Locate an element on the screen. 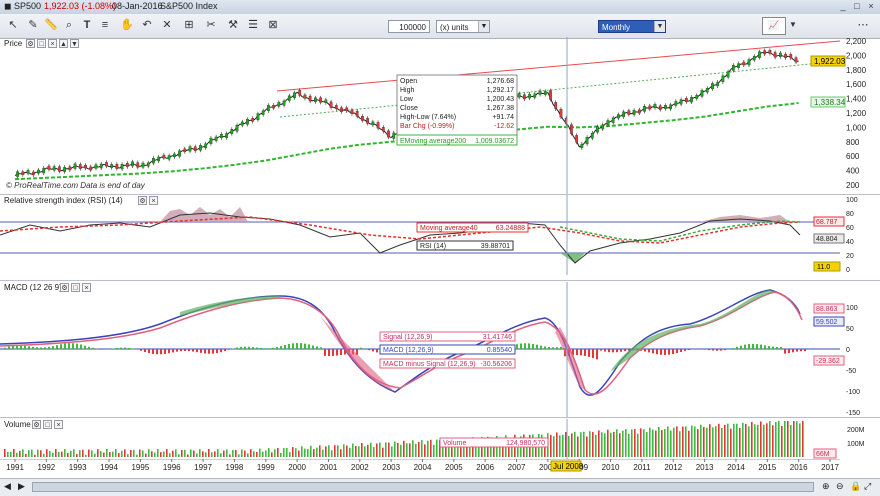 The height and width of the screenshot is (496, 880). cursor-icon: ↖ is located at coordinates (13, 25).